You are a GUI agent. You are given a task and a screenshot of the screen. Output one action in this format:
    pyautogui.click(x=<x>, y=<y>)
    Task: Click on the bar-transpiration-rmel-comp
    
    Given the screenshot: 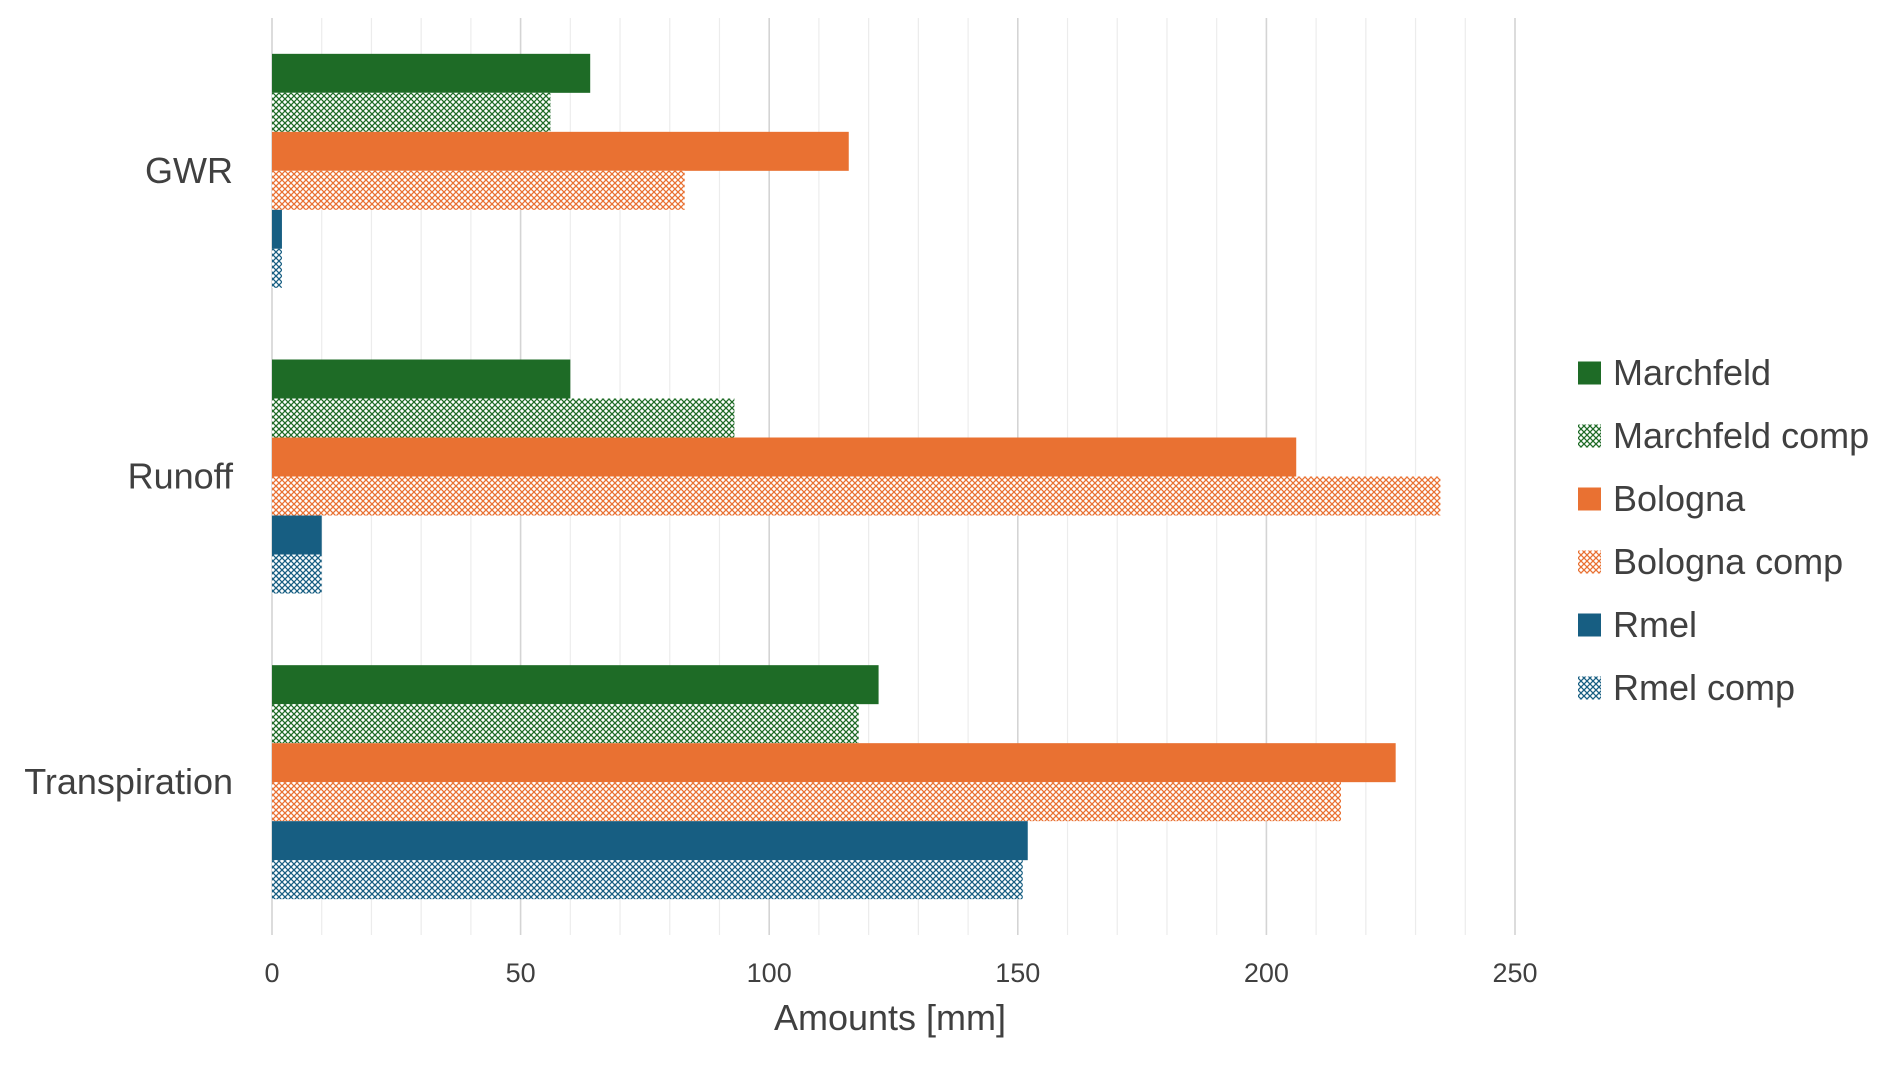 What is the action you would take?
    pyautogui.click(x=647, y=880)
    